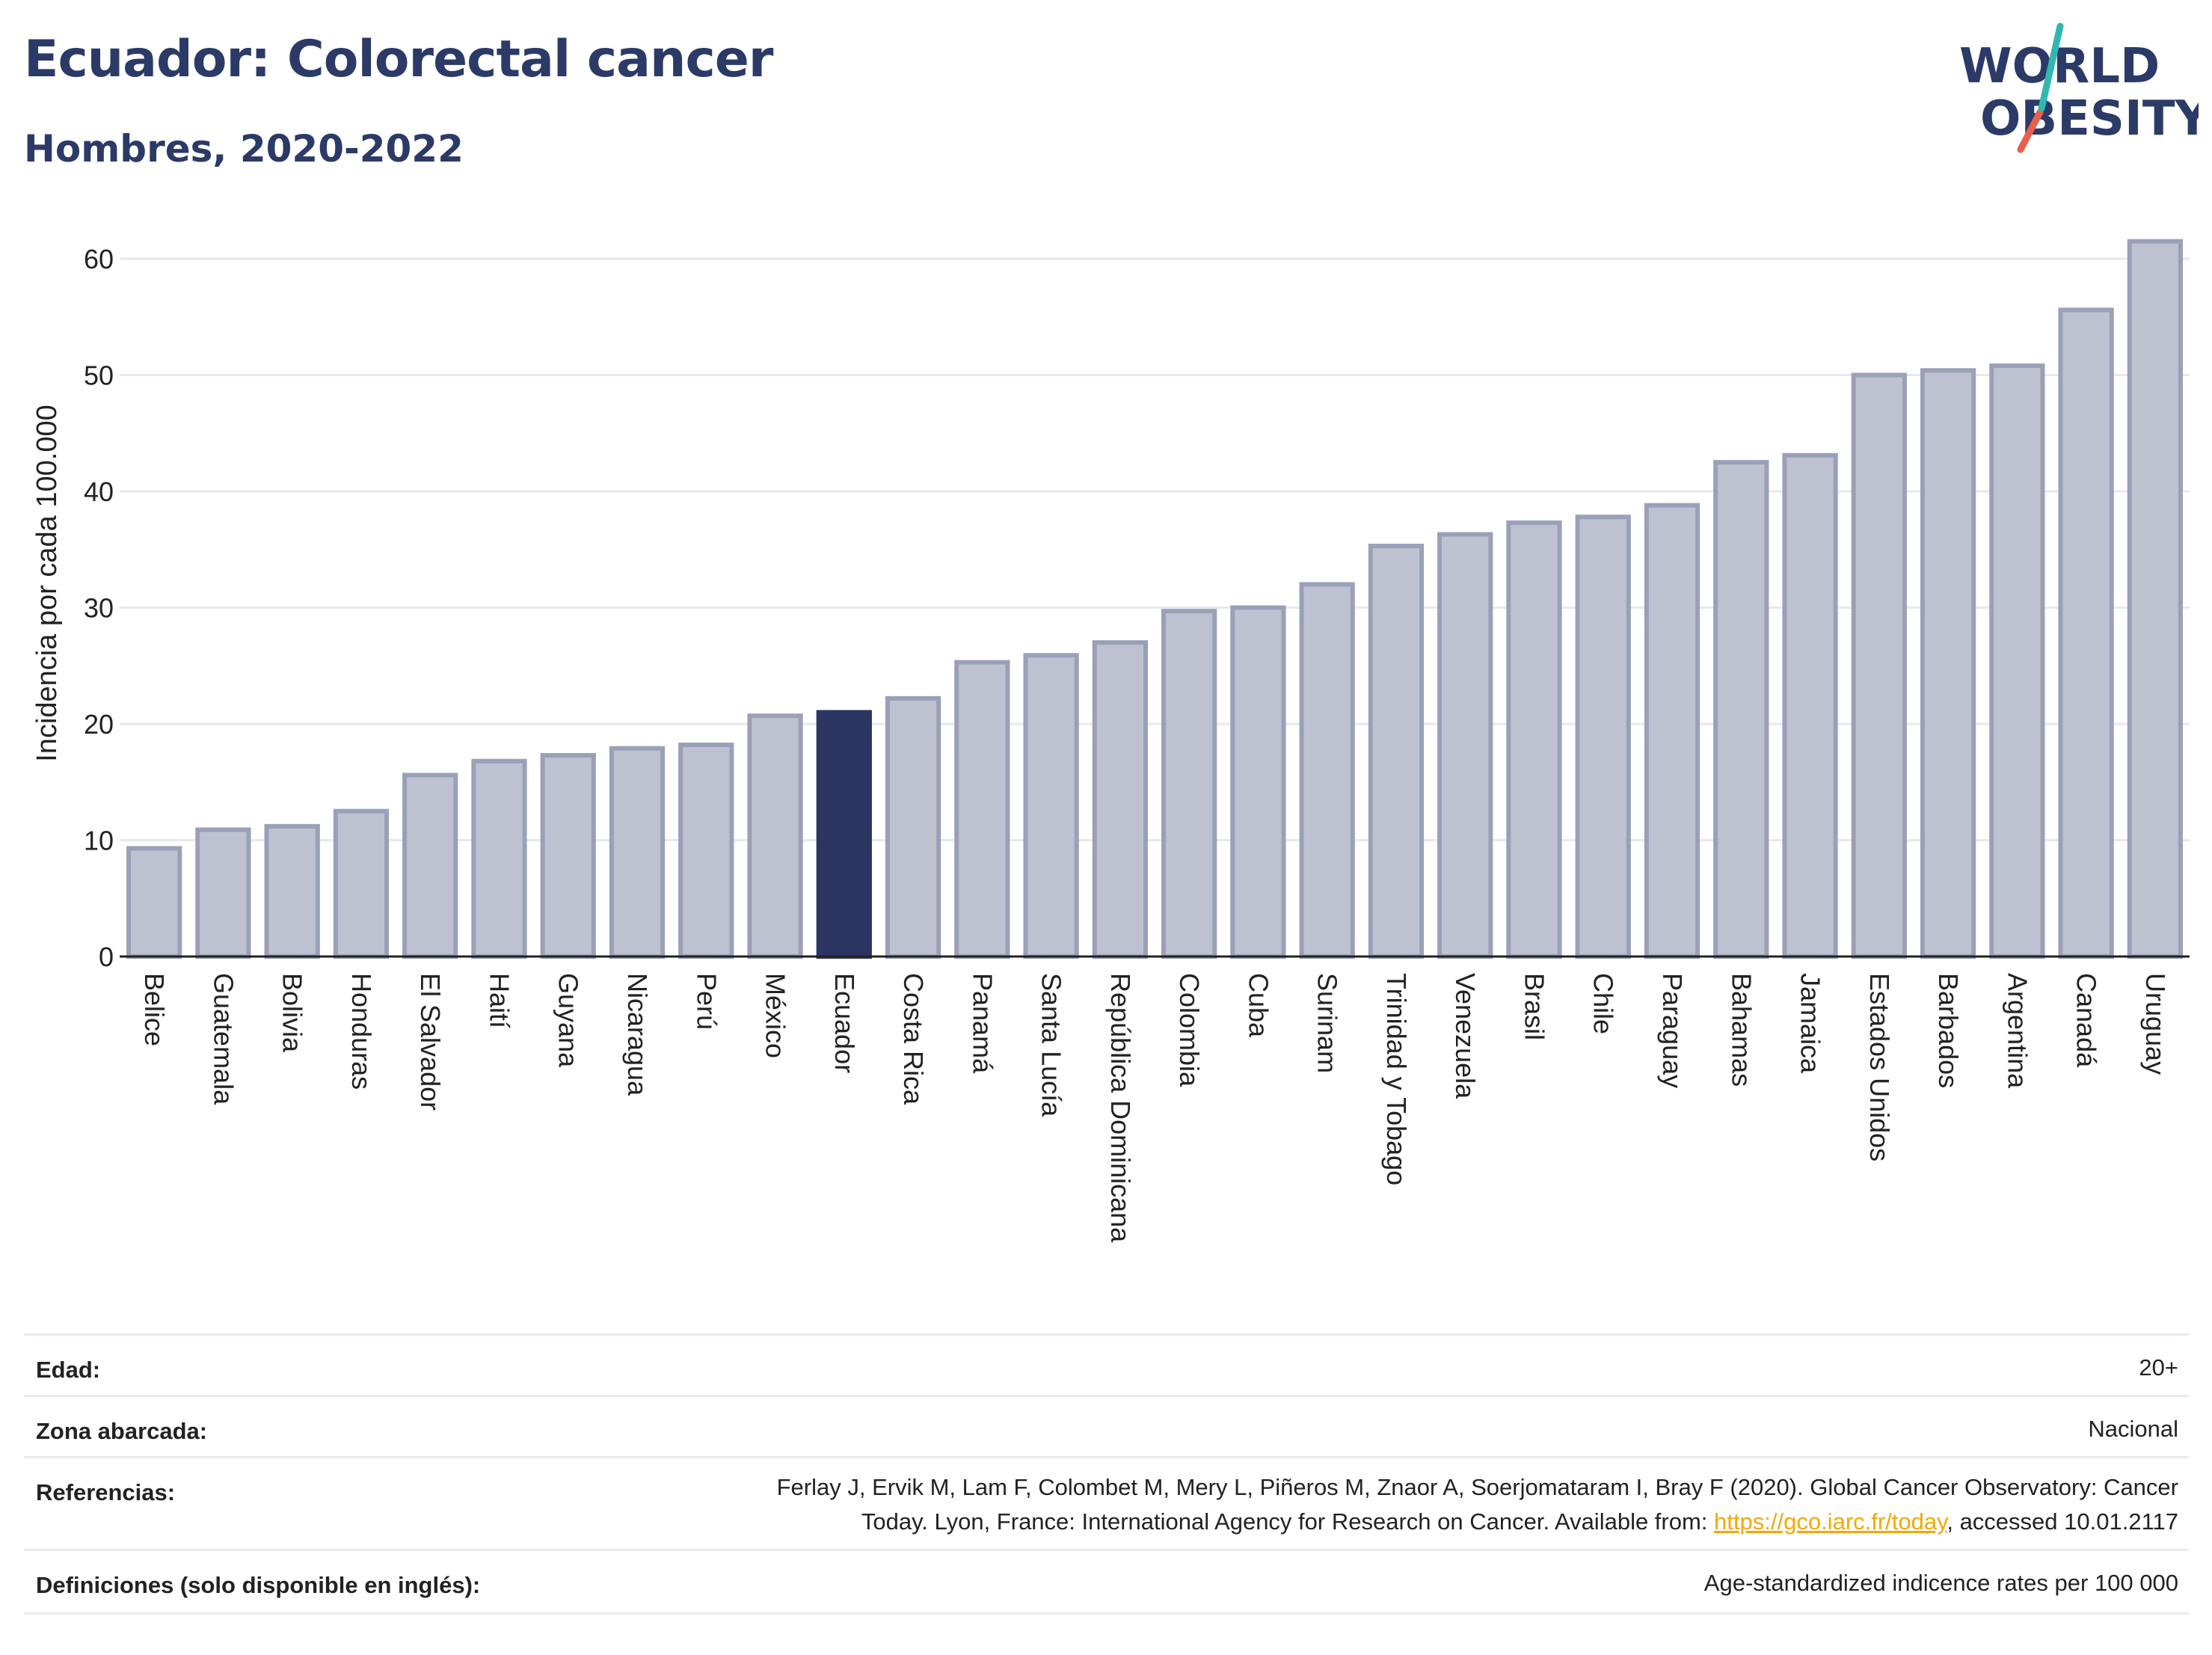 The height and width of the screenshot is (1655, 2212). Describe the element at coordinates (568, 855) in the screenshot. I see `bar-guyana` at that location.